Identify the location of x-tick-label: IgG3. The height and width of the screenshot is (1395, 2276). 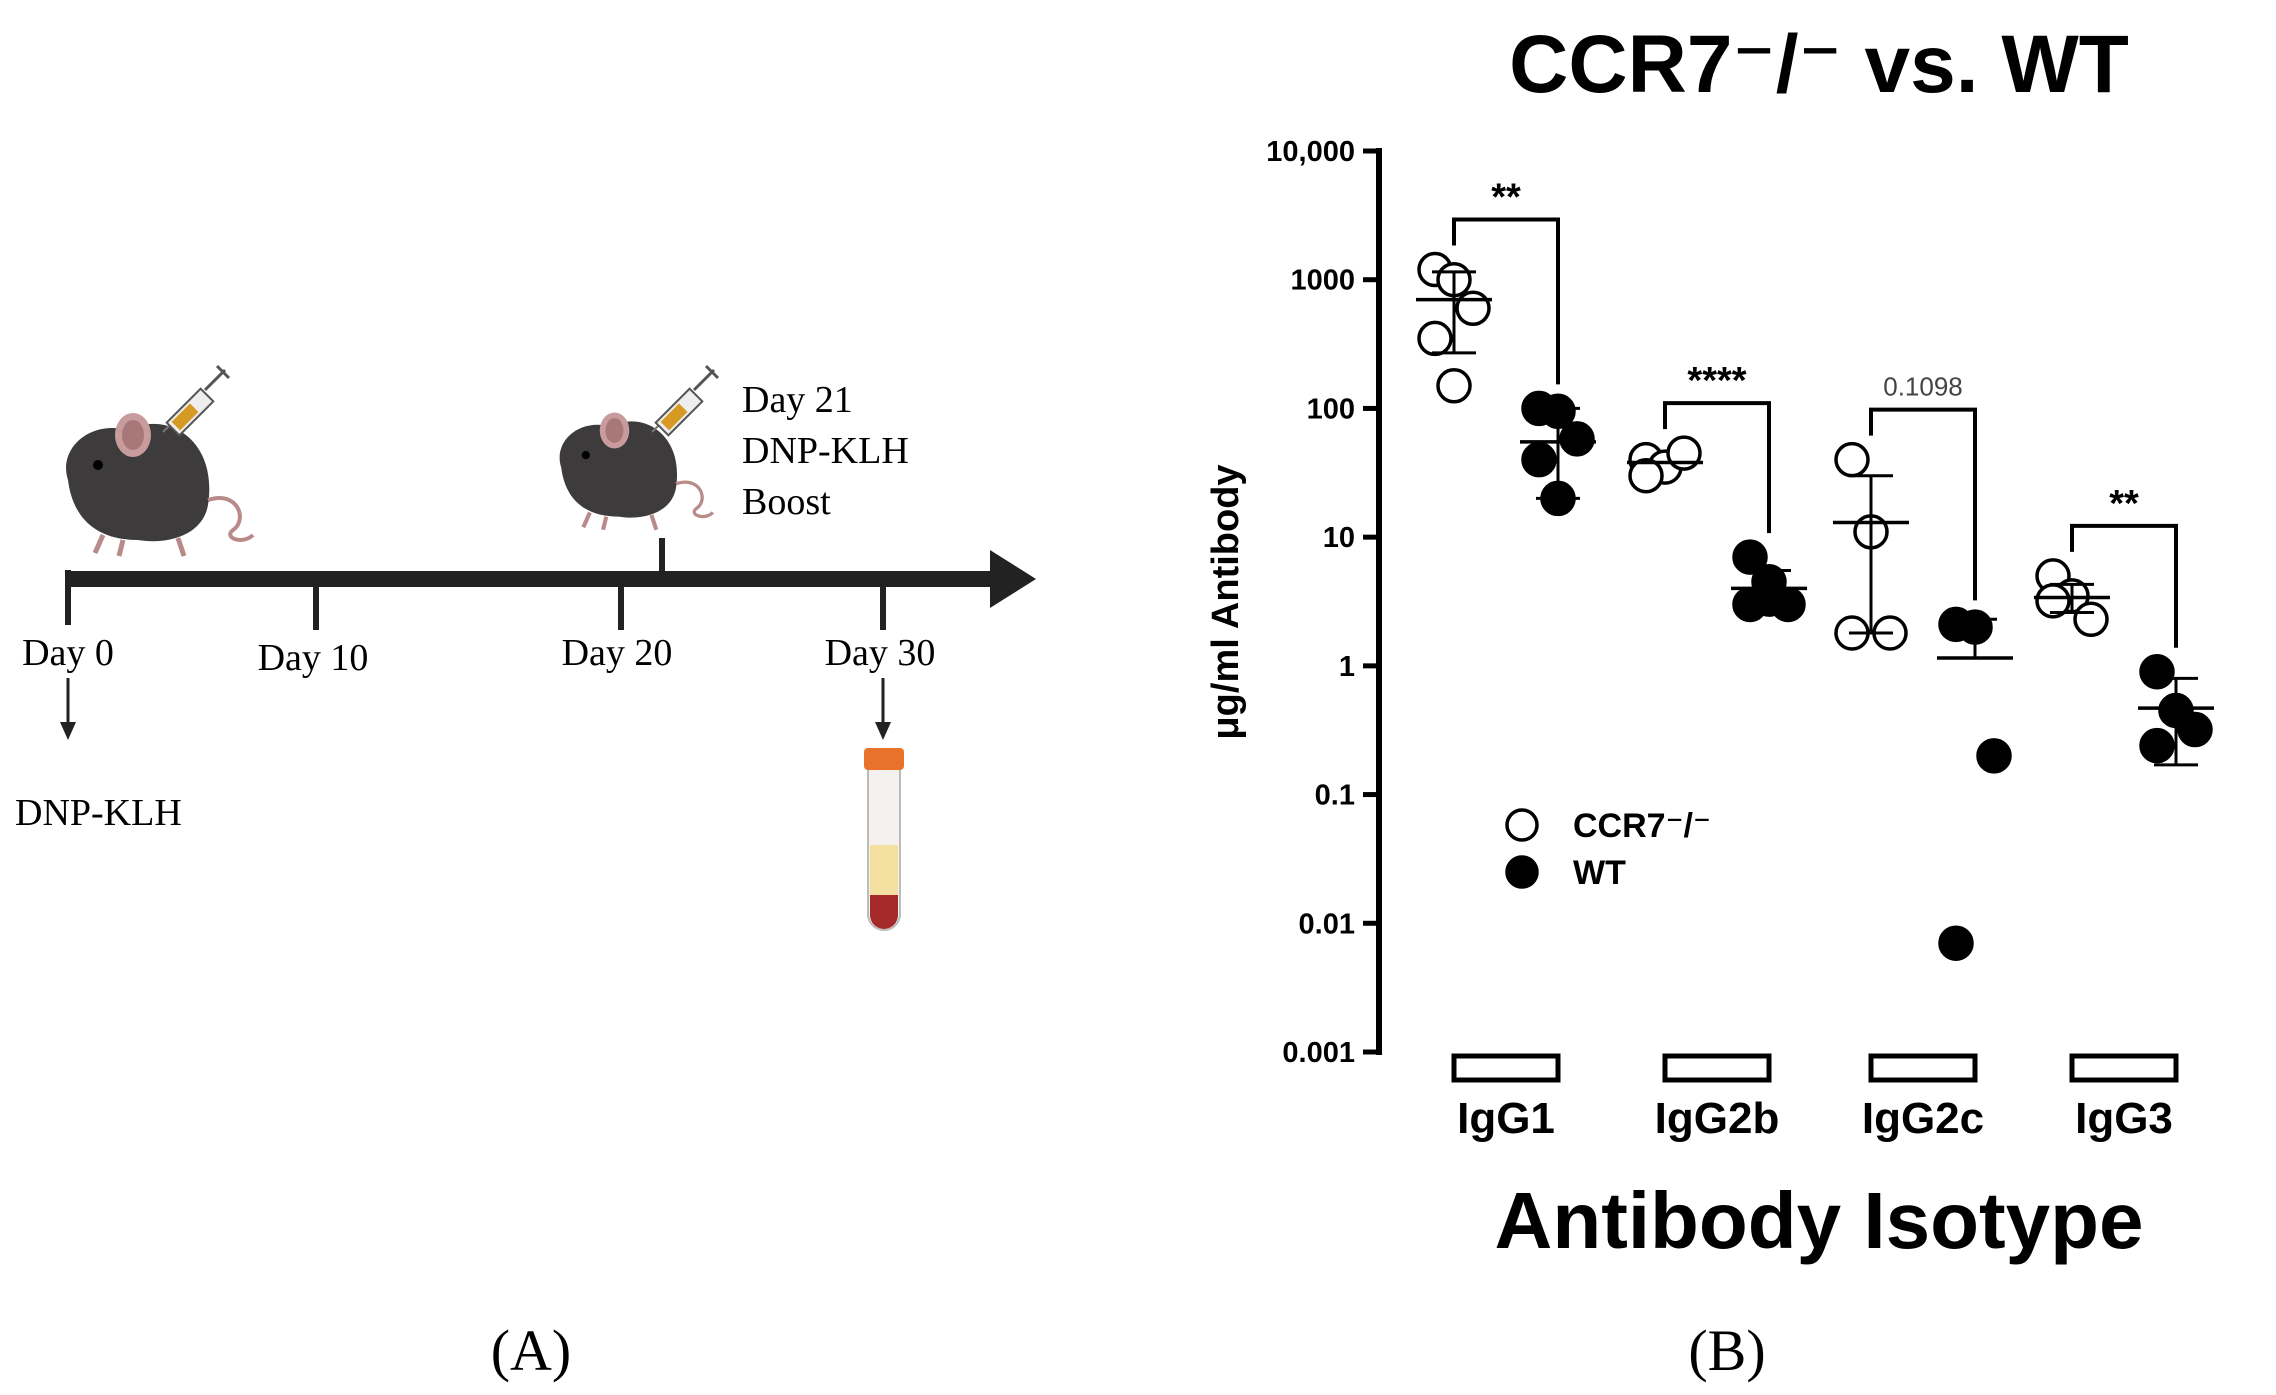
(2124, 1118).